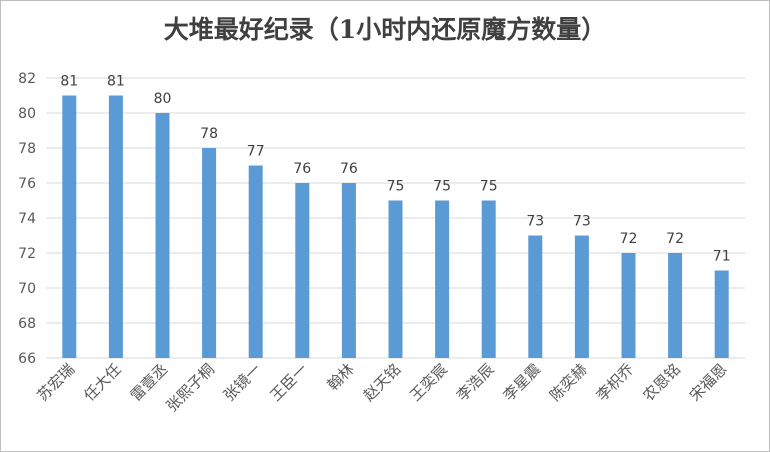 This screenshot has width=770, height=452. What do you see at coordinates (289, 382) in the screenshot?
I see `category-label: 王臣一` at bounding box center [289, 382].